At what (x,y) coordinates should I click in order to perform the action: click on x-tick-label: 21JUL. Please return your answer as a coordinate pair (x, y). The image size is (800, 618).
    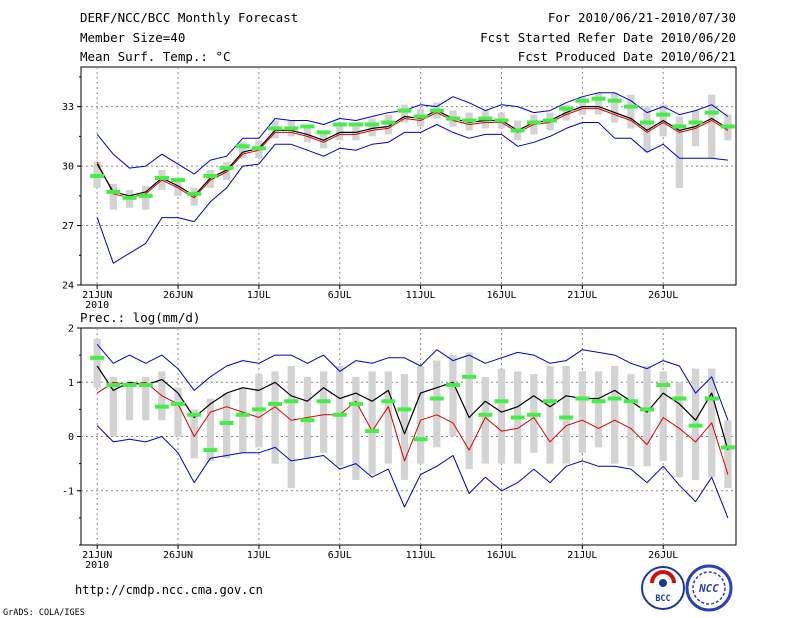
    Looking at the image, I should click on (582, 555).